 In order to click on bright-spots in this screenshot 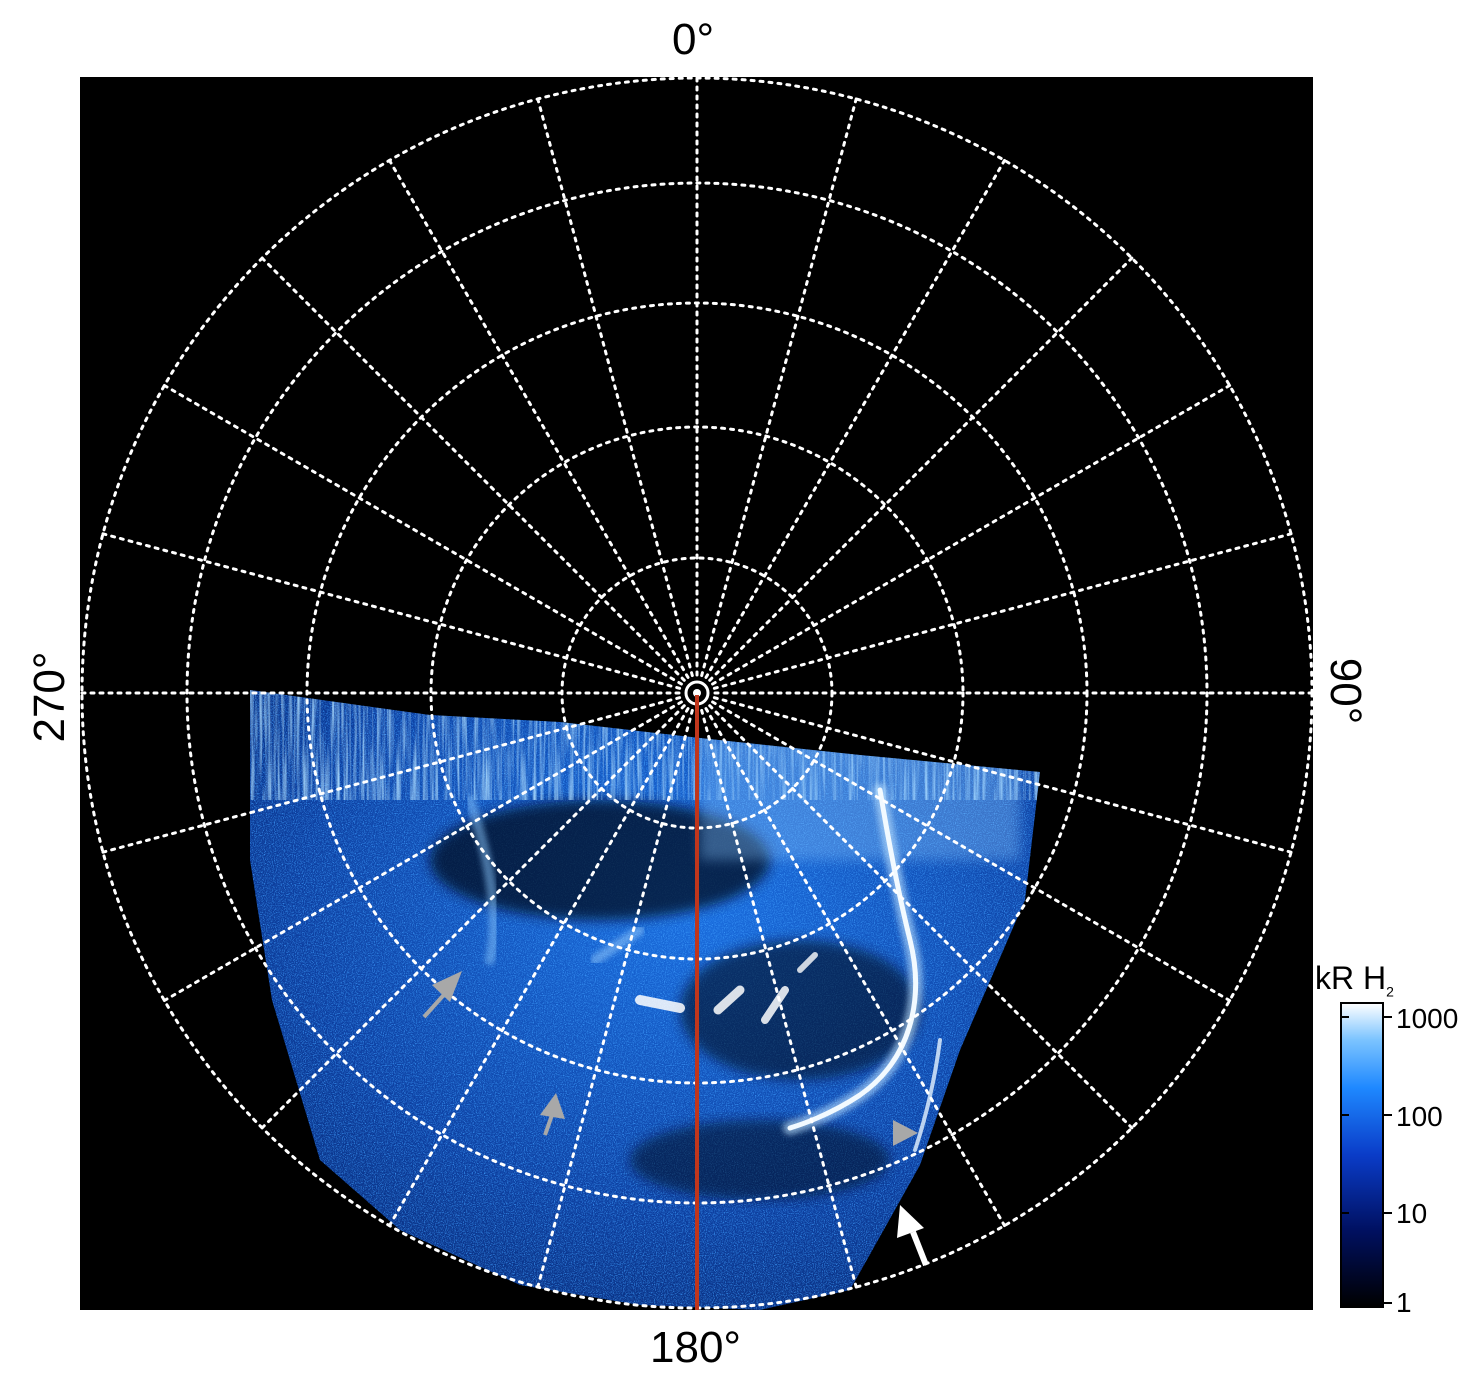, I will do `click(704, 974)`.